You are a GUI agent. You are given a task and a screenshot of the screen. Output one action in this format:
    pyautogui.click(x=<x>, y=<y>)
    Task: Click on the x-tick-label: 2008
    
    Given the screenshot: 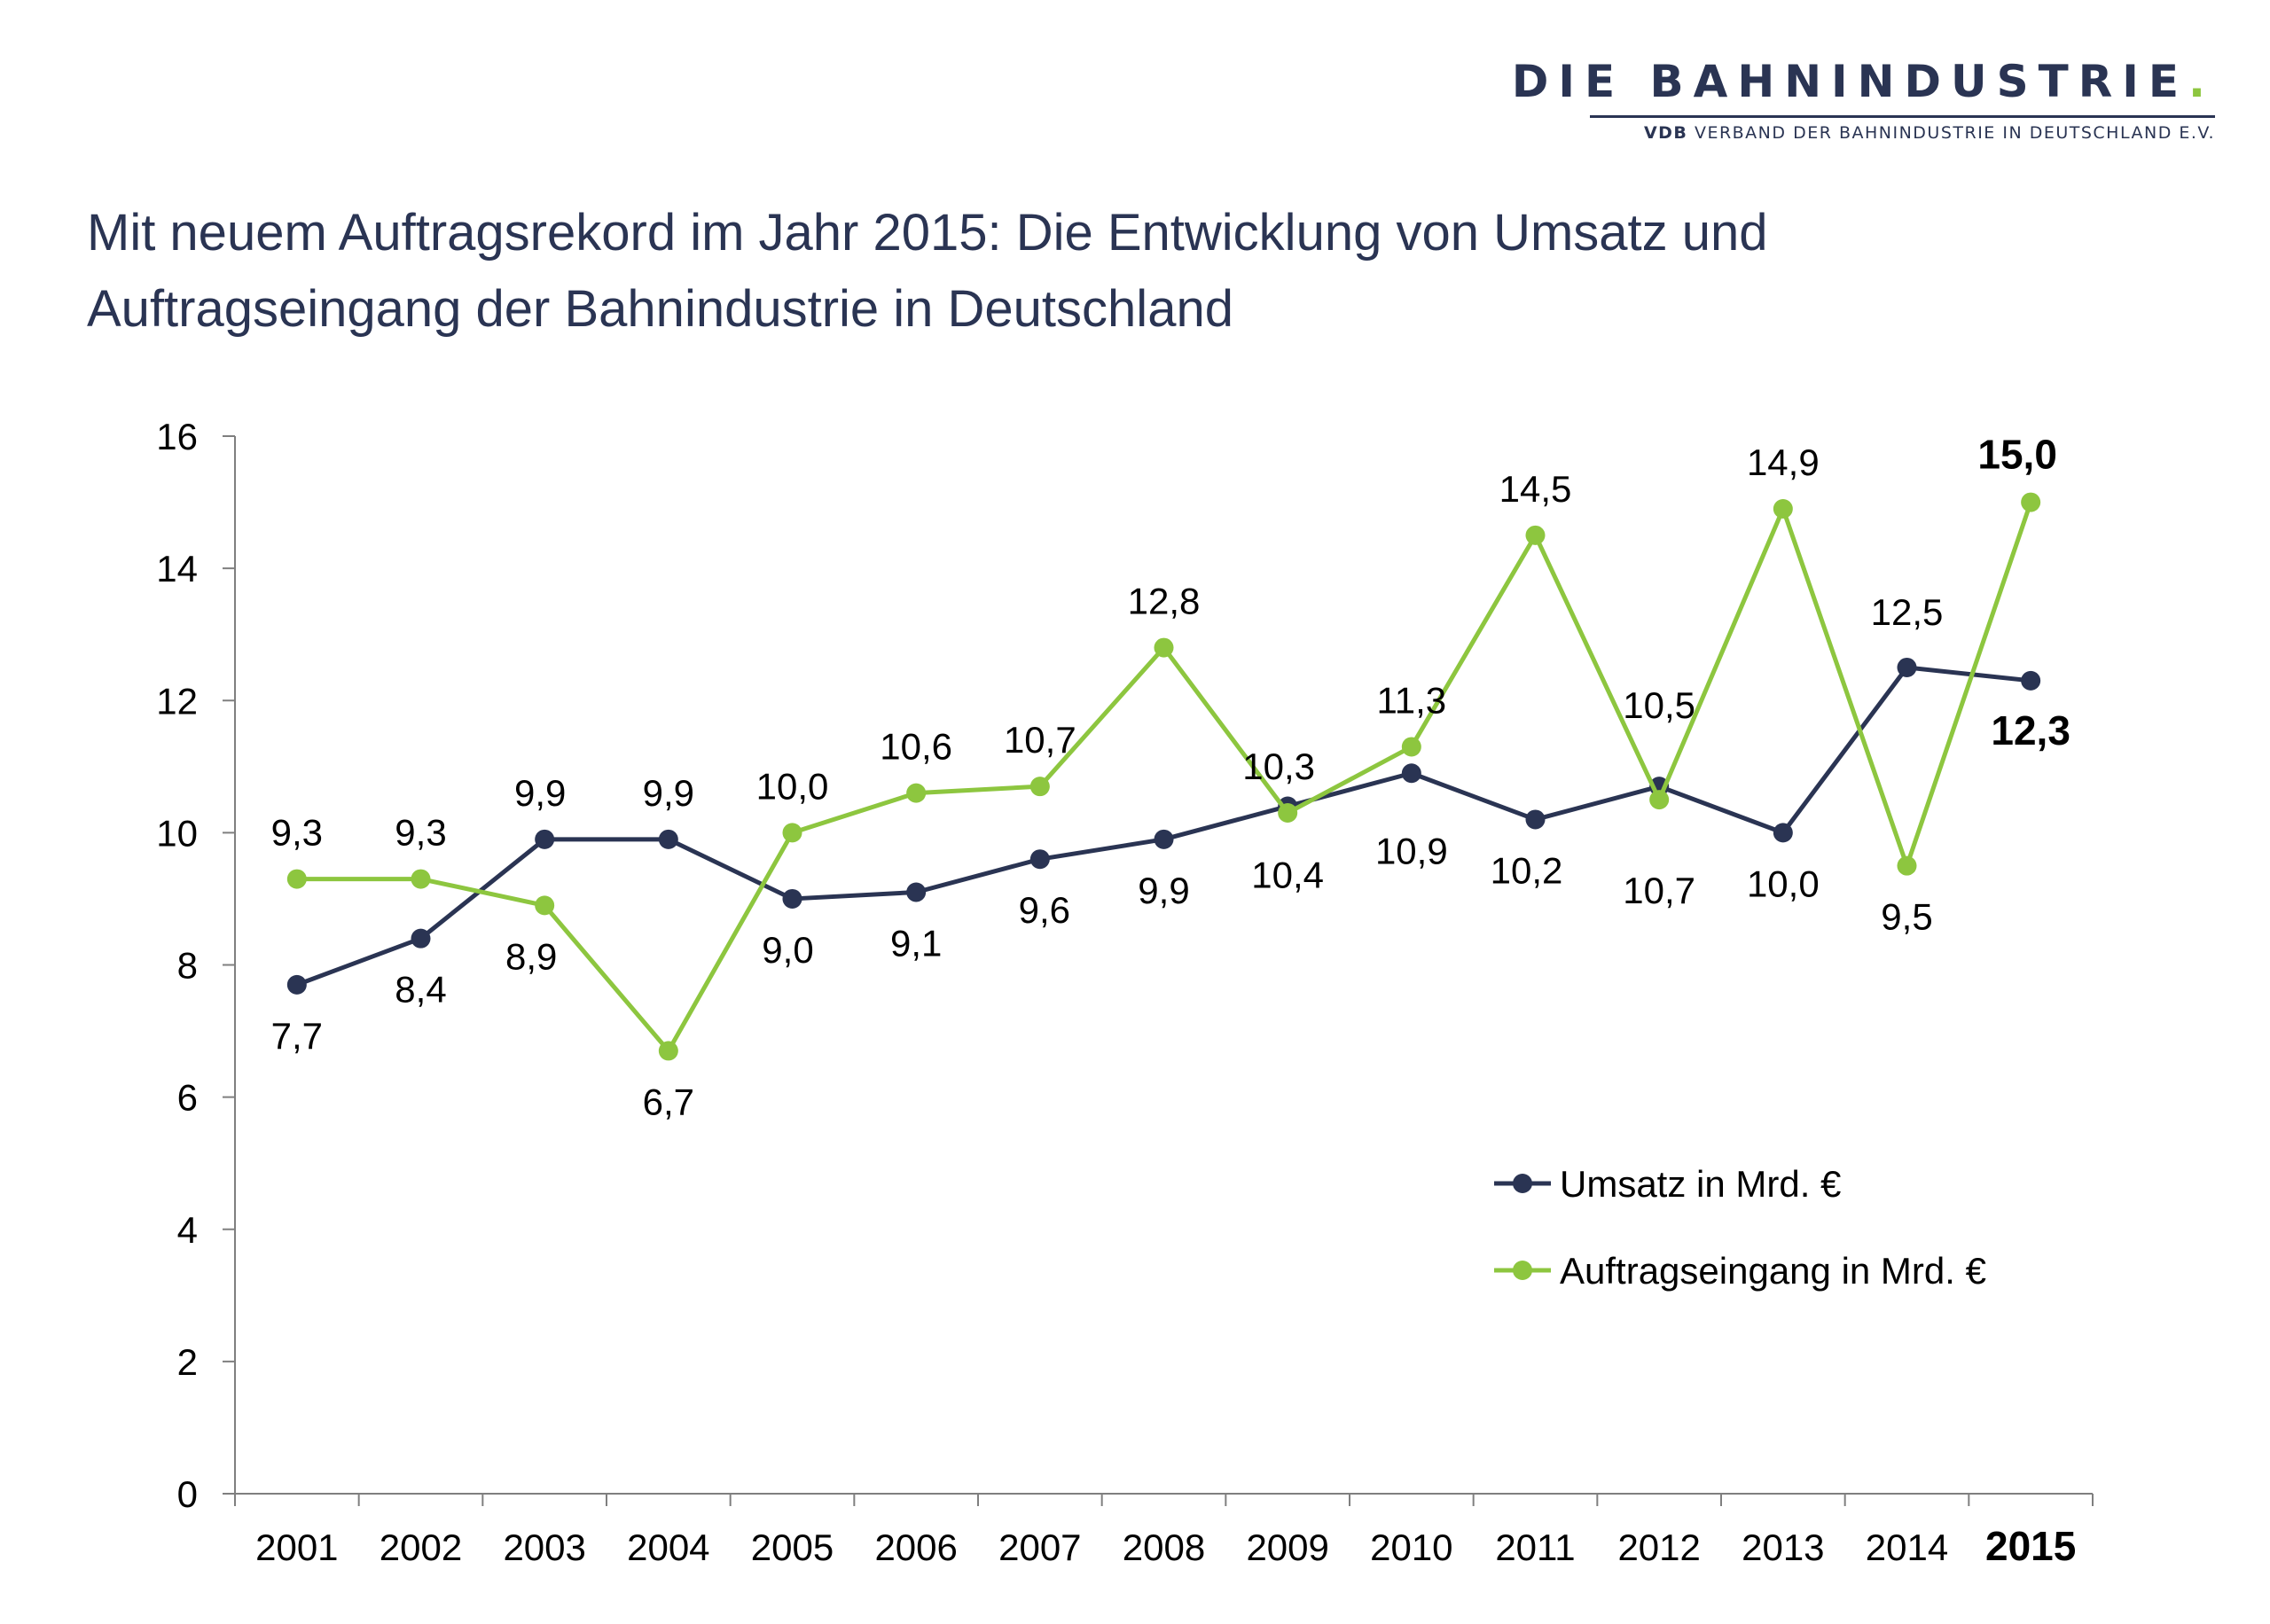 What is the action you would take?
    pyautogui.click(x=1164, y=1547)
    